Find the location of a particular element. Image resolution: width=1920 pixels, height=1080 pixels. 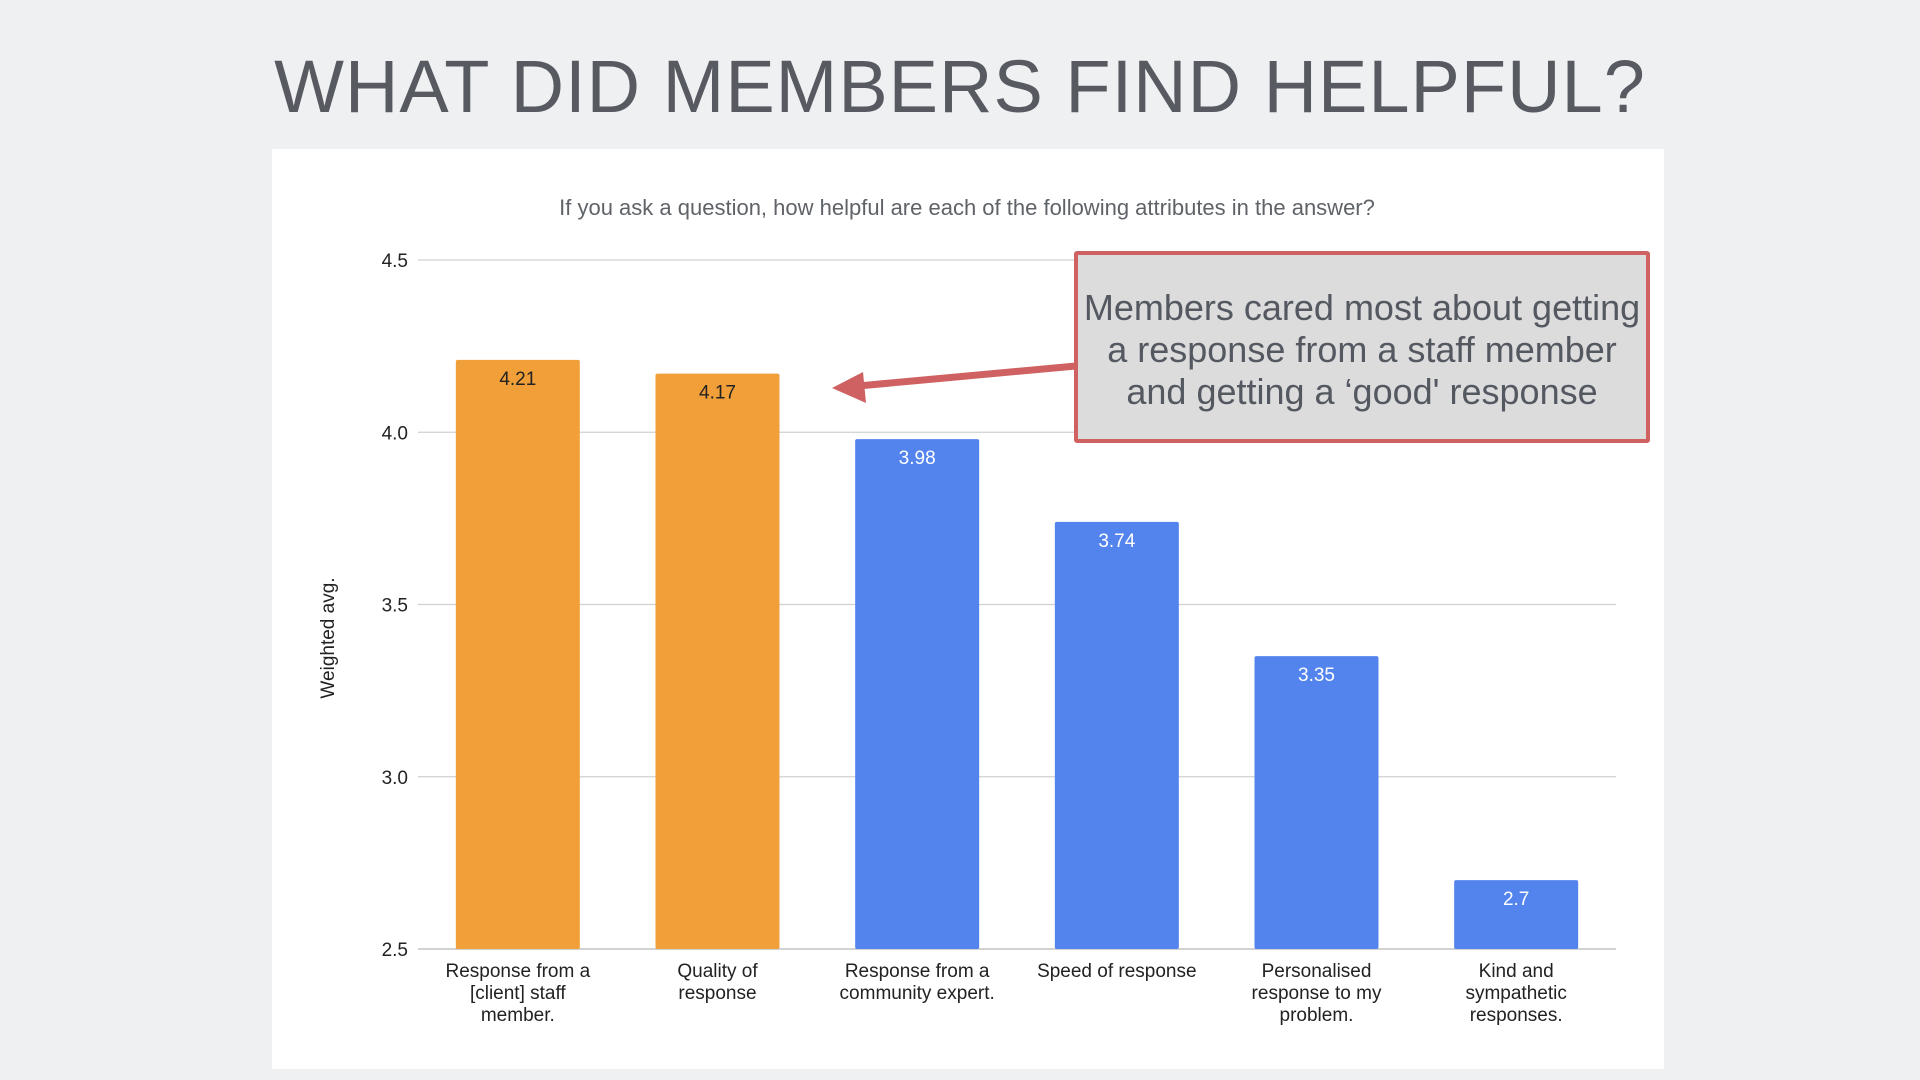

bar-value-label: 3.74 is located at coordinates (1116, 541).